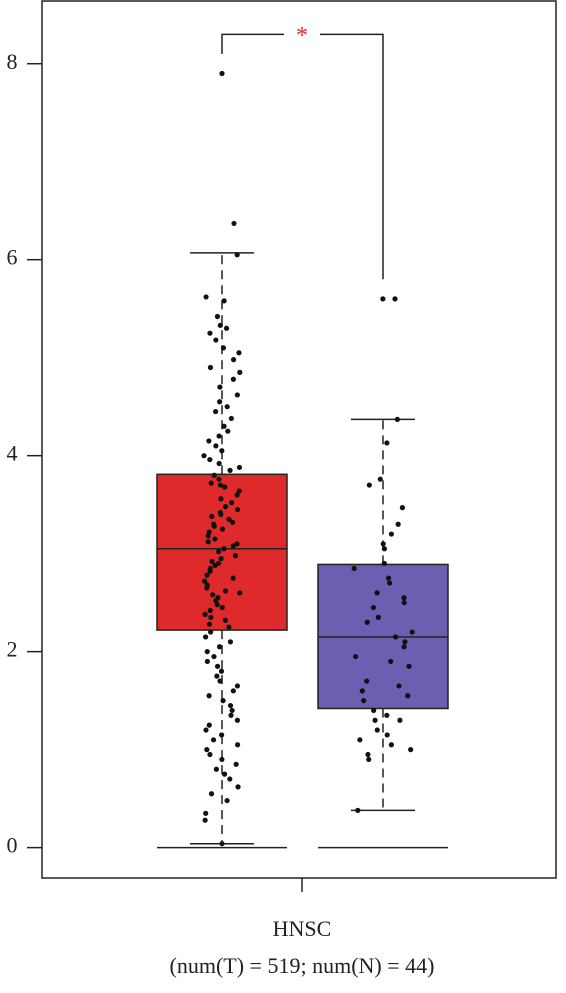  I want to click on label-gap, so click(302, 34).